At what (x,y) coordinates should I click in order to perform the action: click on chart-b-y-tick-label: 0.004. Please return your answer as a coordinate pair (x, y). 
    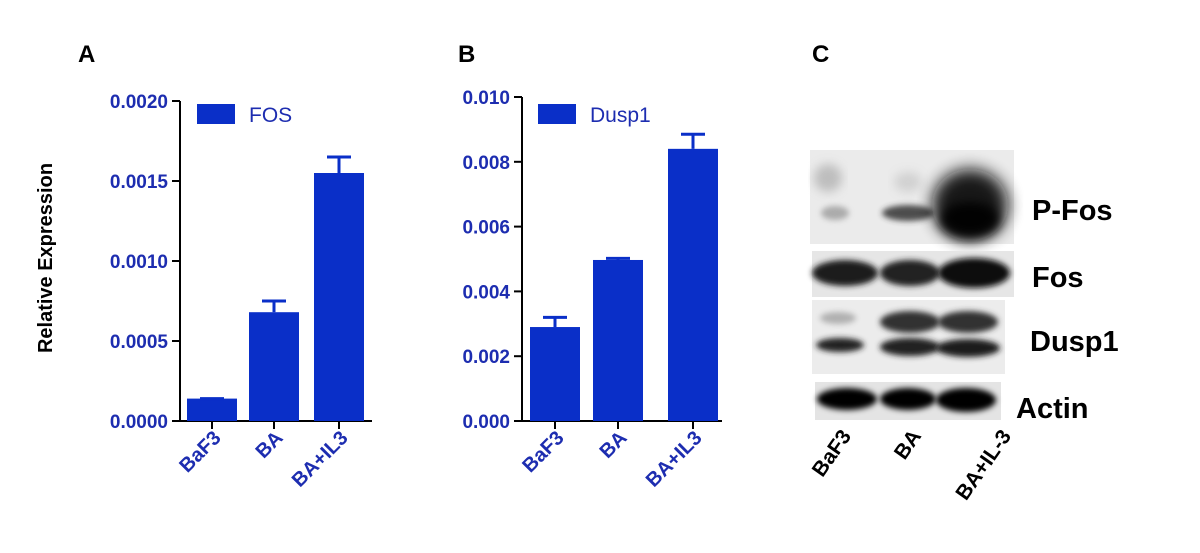
    Looking at the image, I should click on (486, 292).